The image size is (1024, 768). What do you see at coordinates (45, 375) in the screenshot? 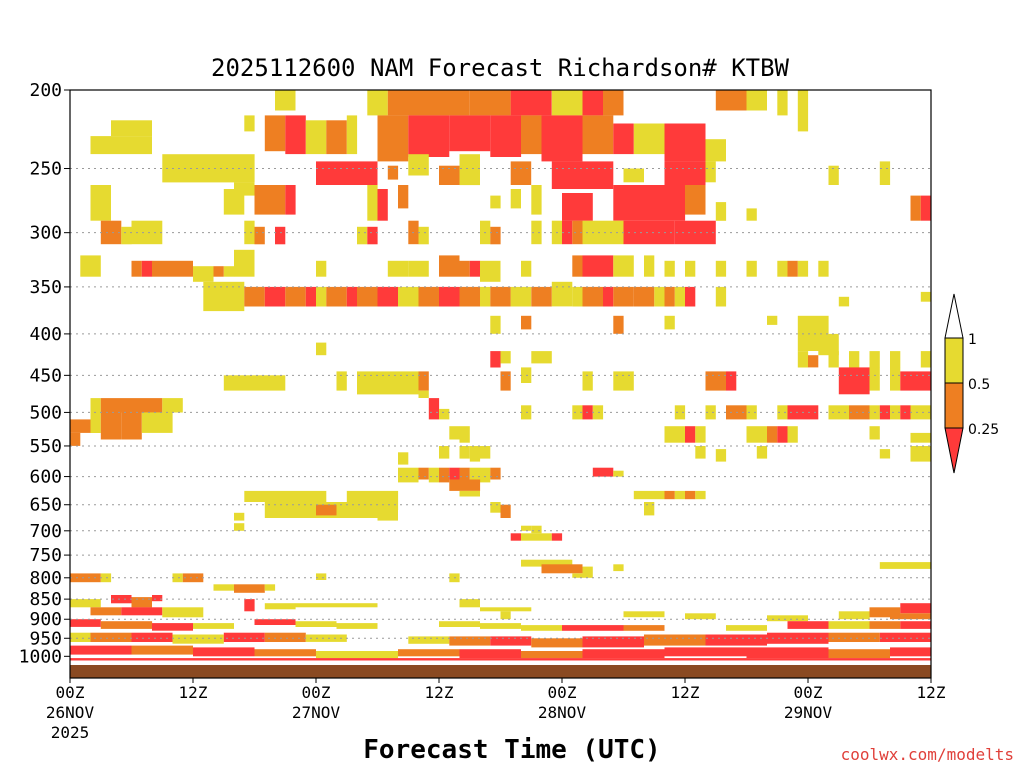
I see `y-tick-label: 450` at bounding box center [45, 375].